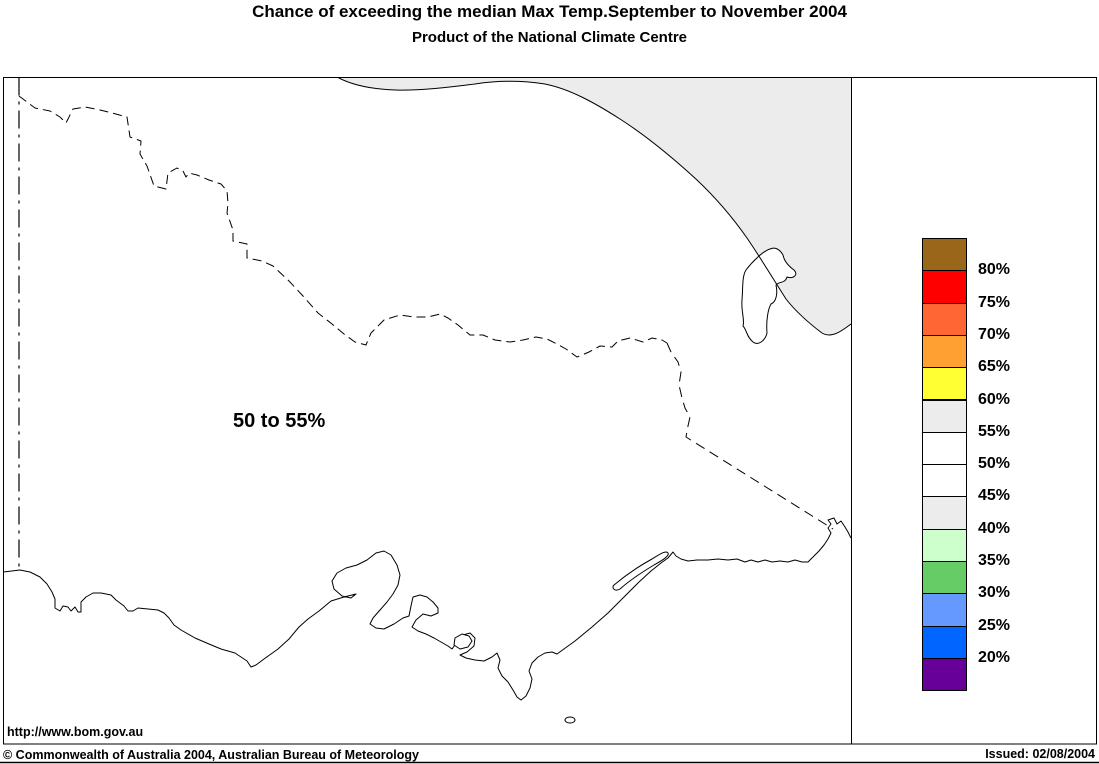 This screenshot has width=1099, height=764. I want to click on legend-label: 45%, so click(994, 496).